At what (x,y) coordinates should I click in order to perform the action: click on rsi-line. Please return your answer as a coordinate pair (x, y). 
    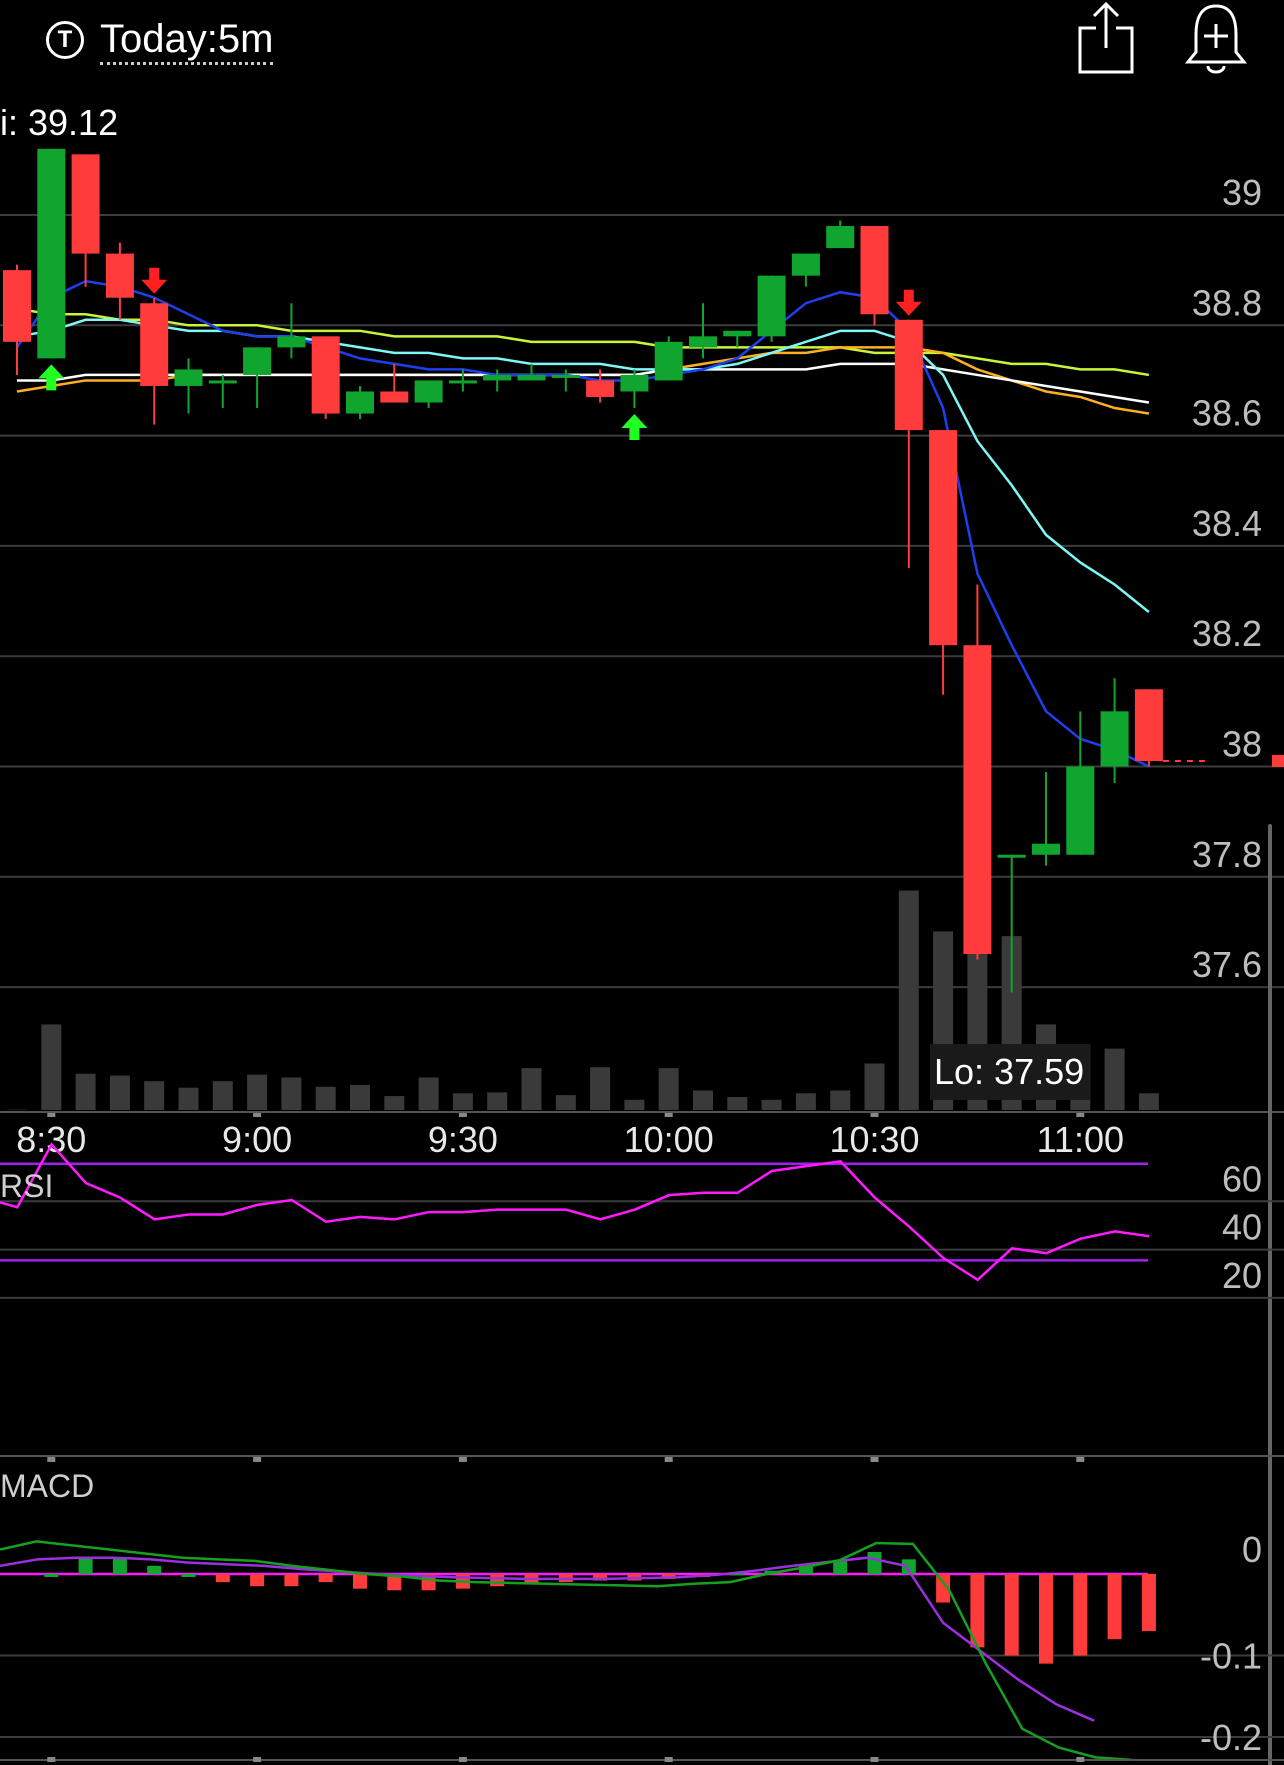
    Looking at the image, I should click on (575, 1212).